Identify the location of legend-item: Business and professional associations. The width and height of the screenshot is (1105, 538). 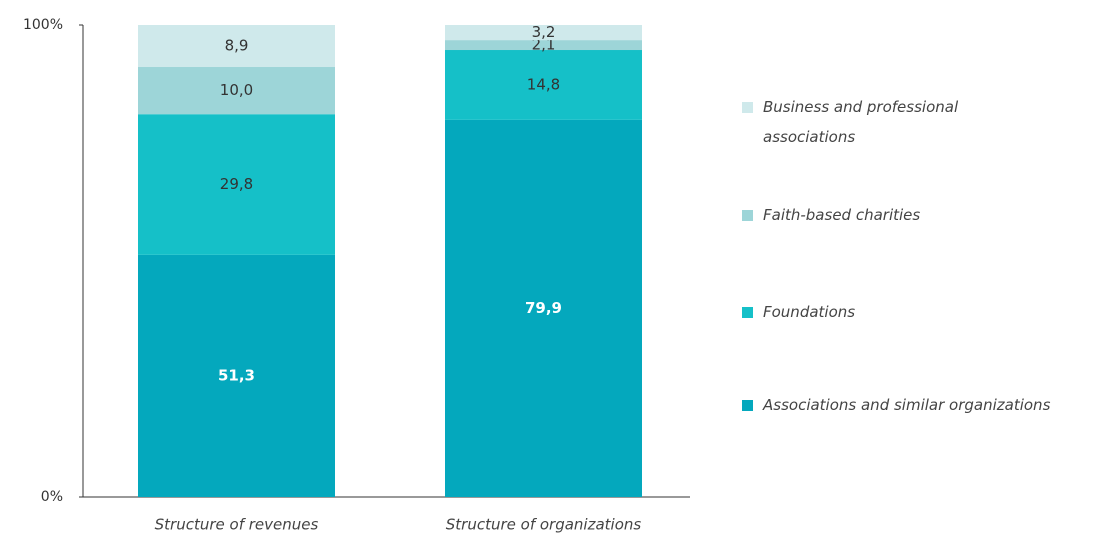
(877, 122).